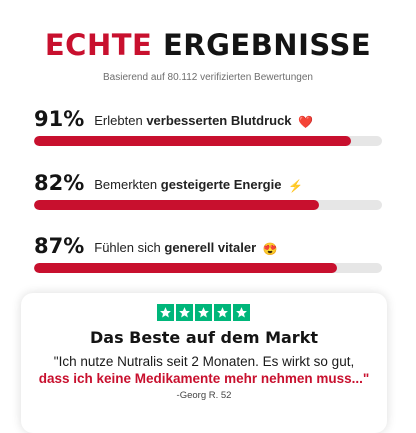  Describe the element at coordinates (98, 45) in the screenshot. I see `title-accent: ECHTE` at that location.